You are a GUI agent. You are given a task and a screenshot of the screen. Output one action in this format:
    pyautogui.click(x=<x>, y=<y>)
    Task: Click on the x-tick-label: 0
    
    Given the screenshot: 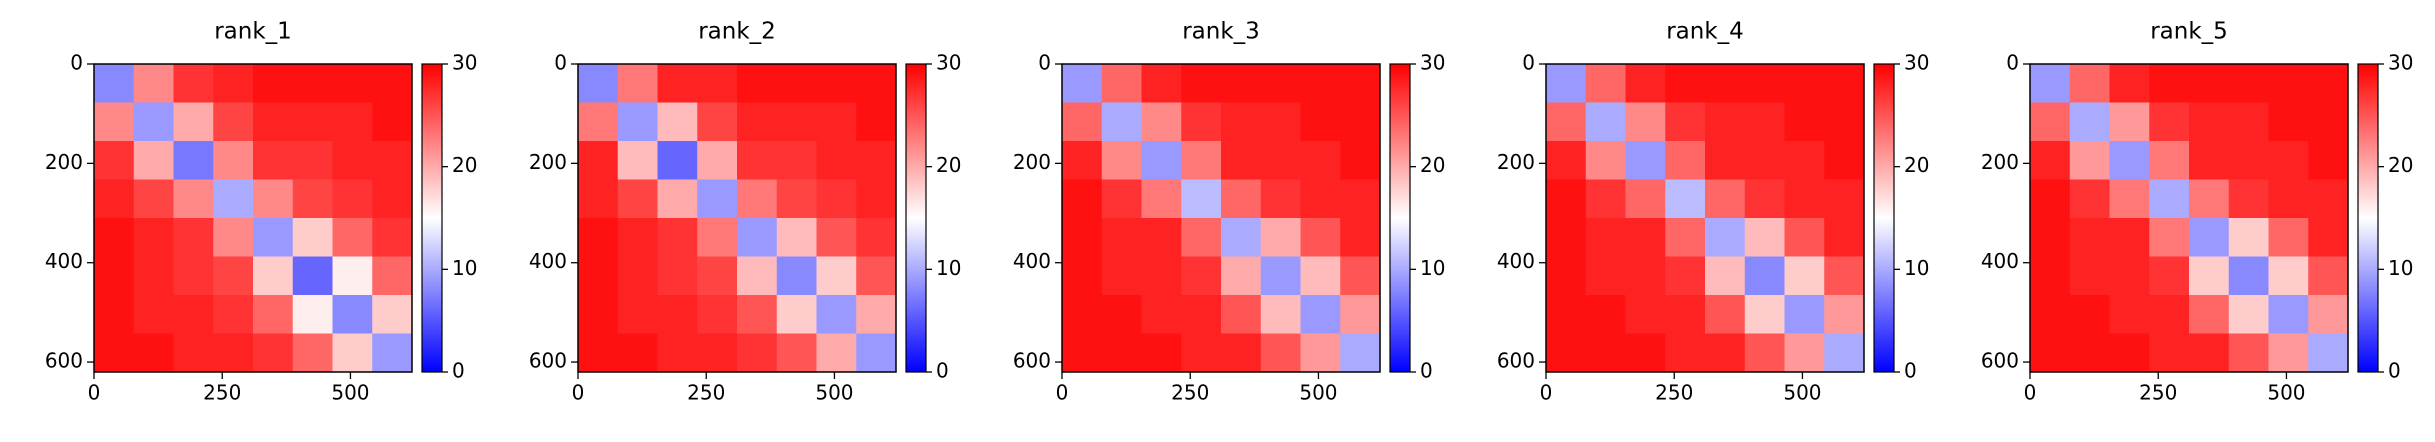 What is the action you would take?
    pyautogui.click(x=1546, y=393)
    